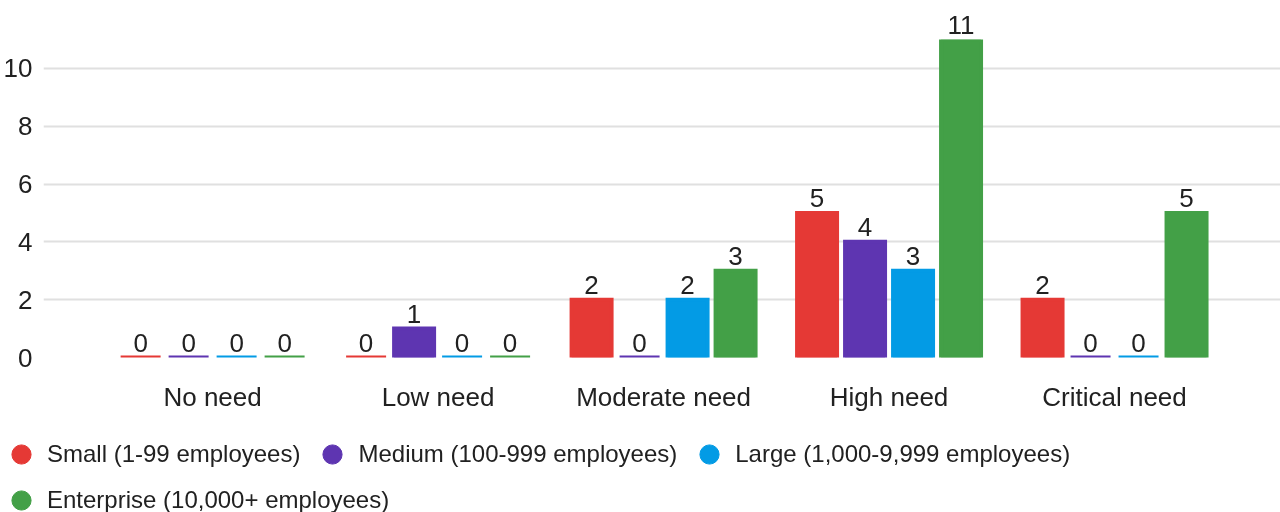 This screenshot has height=512, width=1280. I want to click on legend-label: Small (1-99 employees), so click(174, 454).